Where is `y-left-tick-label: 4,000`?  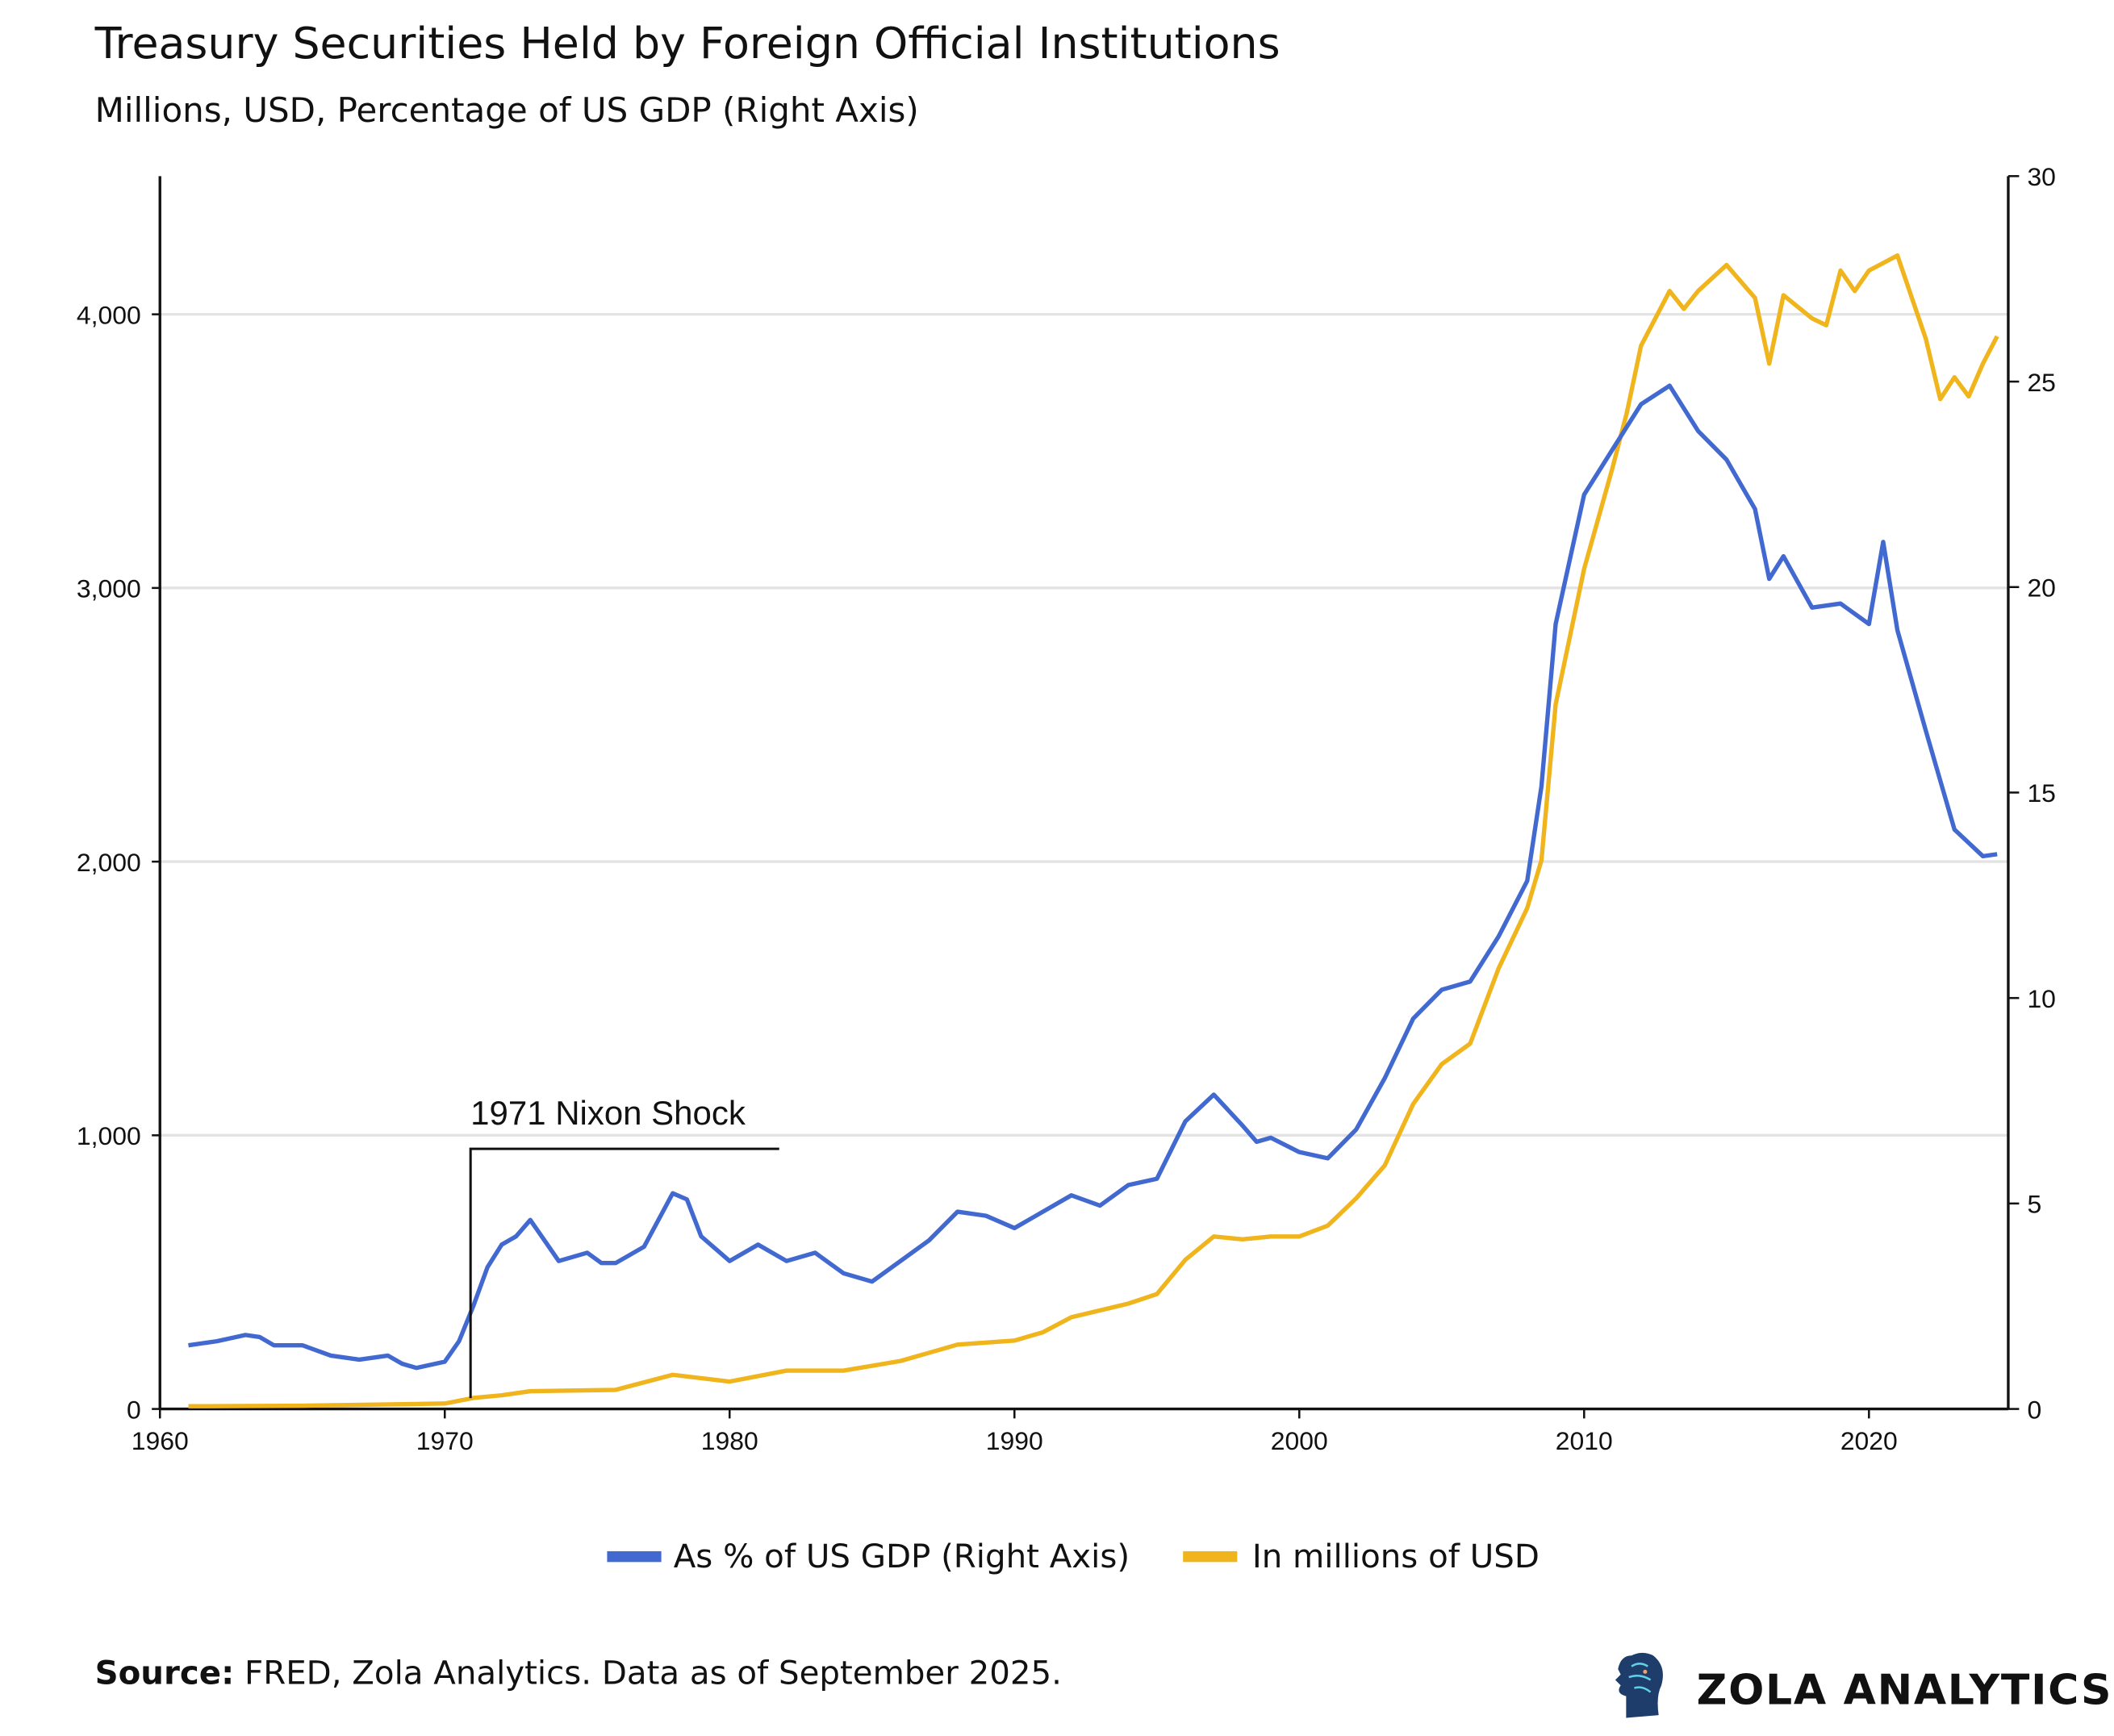 y-left-tick-label: 4,000 is located at coordinates (109, 315).